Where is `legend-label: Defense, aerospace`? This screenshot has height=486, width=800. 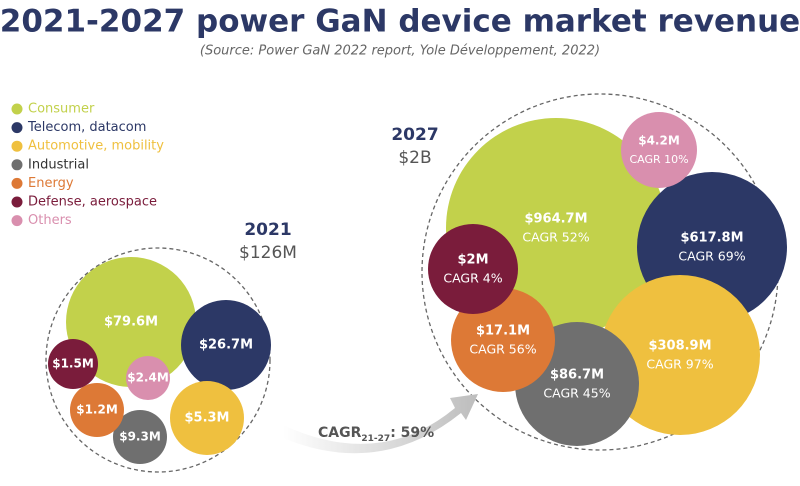 legend-label: Defense, aerospace is located at coordinates (92, 202).